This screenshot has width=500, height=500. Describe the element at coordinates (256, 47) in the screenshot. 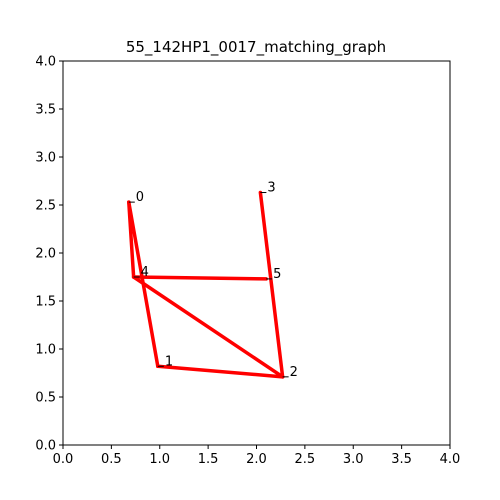

I see `chart-title: 55_142HP1_0017_matching_graph` at that location.